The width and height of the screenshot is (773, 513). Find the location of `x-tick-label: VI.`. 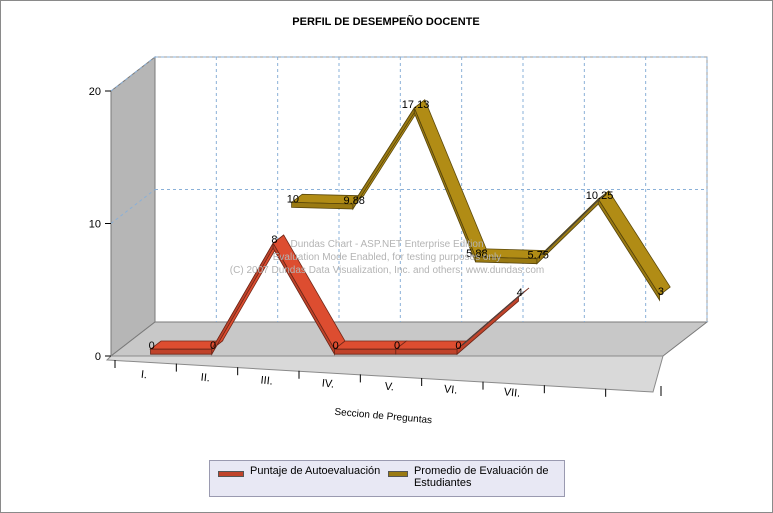

x-tick-label: VI. is located at coordinates (450, 389).